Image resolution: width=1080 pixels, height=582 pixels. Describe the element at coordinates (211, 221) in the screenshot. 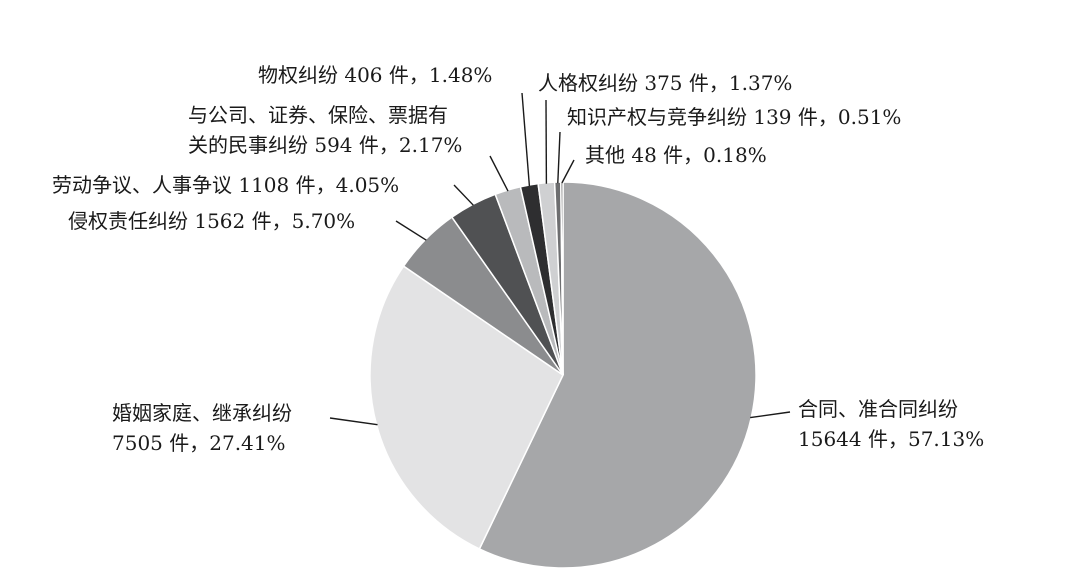

I see `slice-label-2-line-0: 侵权责任纠纷 1562 件，5.70%` at that location.